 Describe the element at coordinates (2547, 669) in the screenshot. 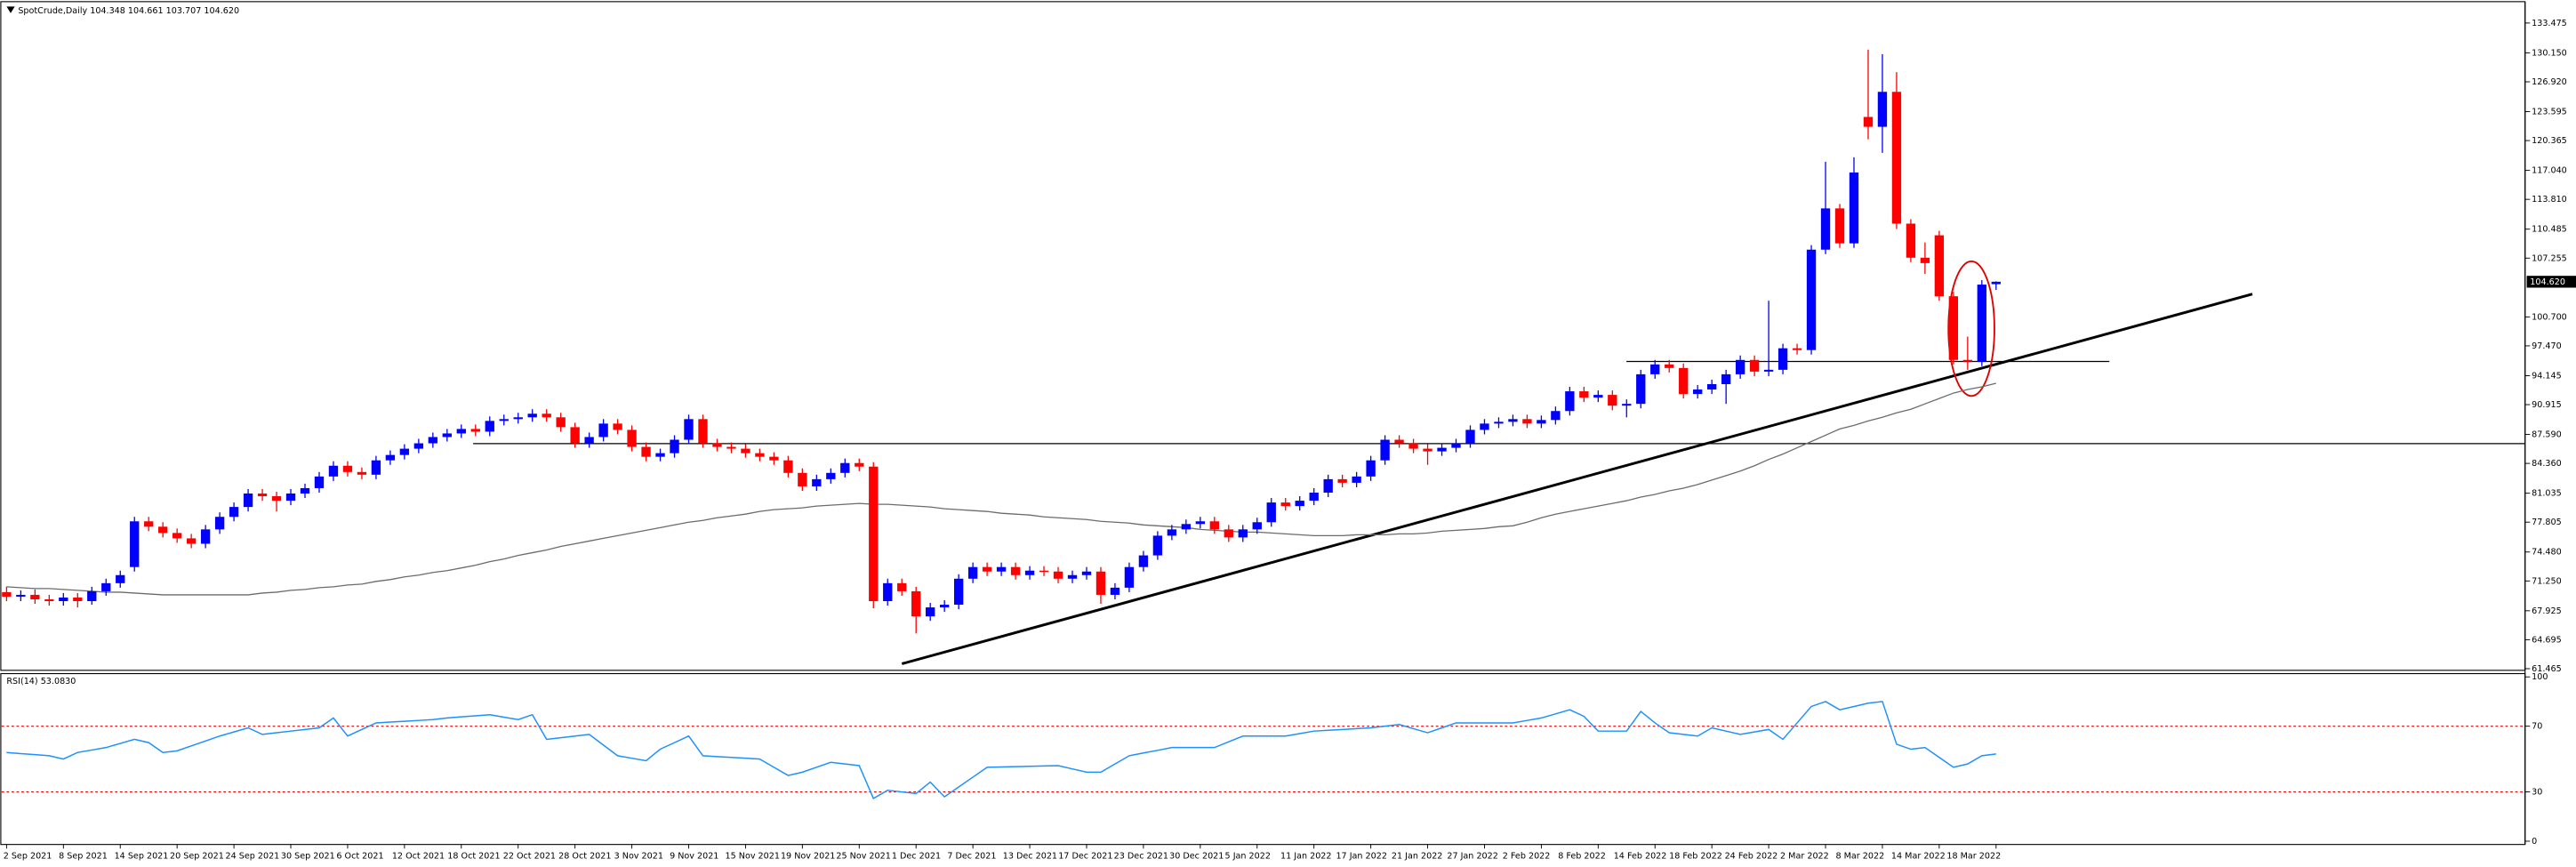

I see `y-tick-label: 61.465` at that location.